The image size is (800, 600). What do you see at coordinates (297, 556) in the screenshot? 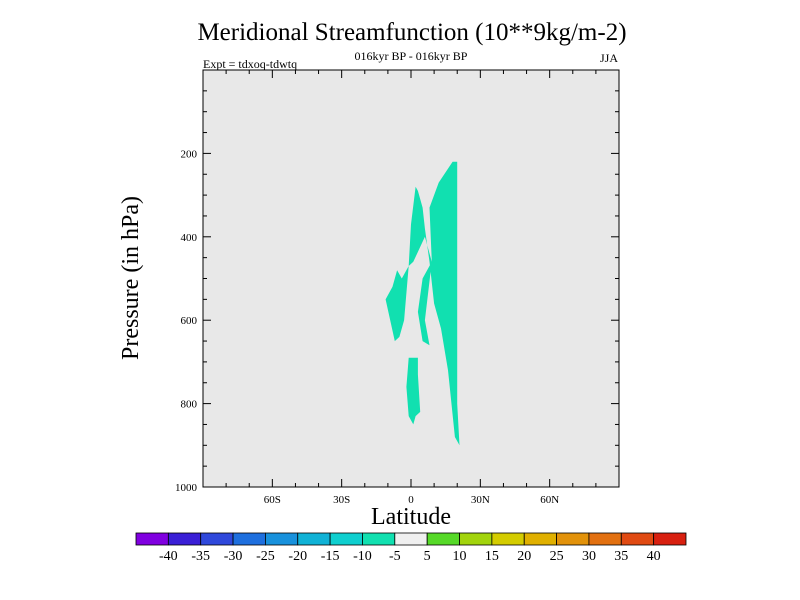
I see `colorbar-label: -20` at bounding box center [297, 556].